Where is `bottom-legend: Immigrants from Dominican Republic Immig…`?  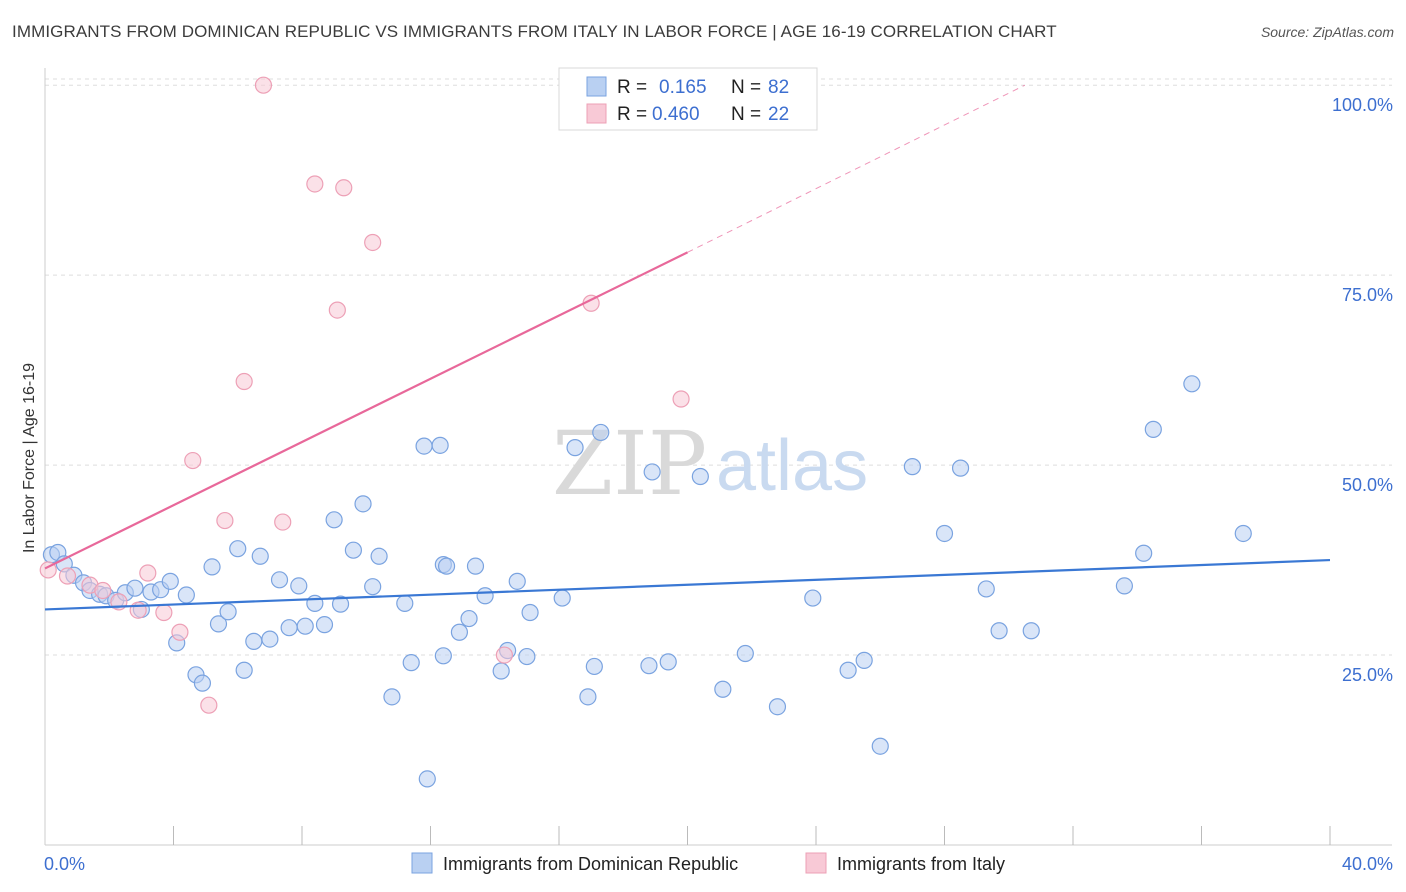
bottom-legend: Immigrants from Dominican Republic Immig… is located at coordinates (708, 863).